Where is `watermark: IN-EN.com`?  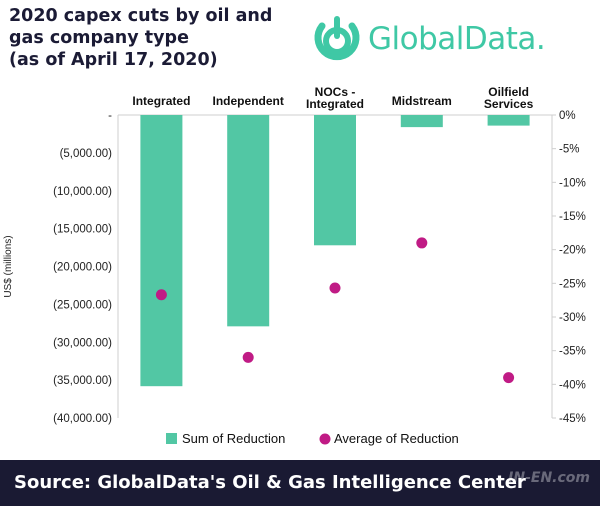
watermark: IN-EN.com is located at coordinates (549, 478).